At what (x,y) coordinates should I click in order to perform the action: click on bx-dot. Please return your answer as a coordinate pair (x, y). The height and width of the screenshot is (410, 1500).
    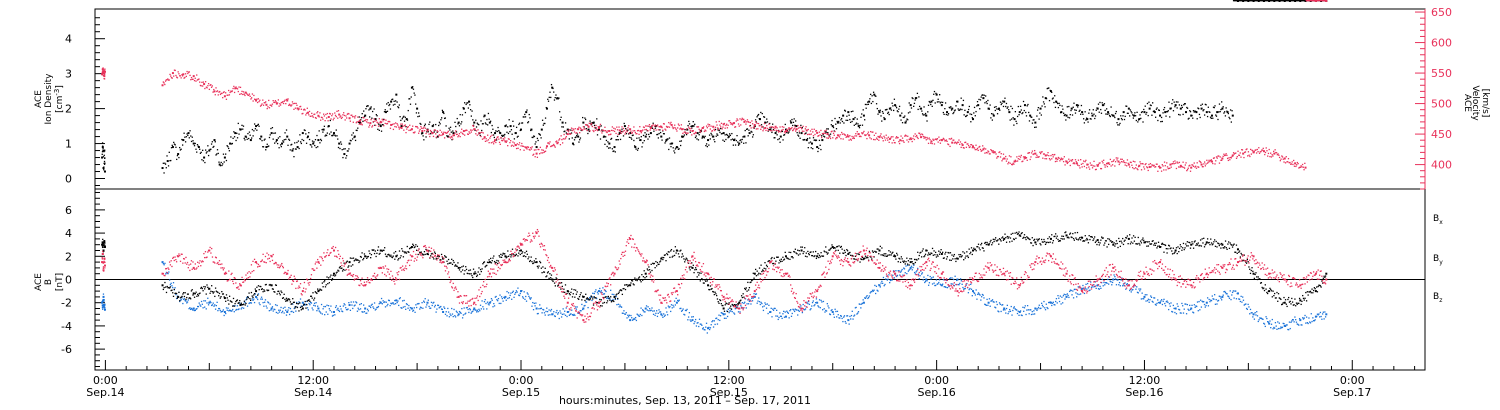
    Looking at the image, I should click on (179, 292).